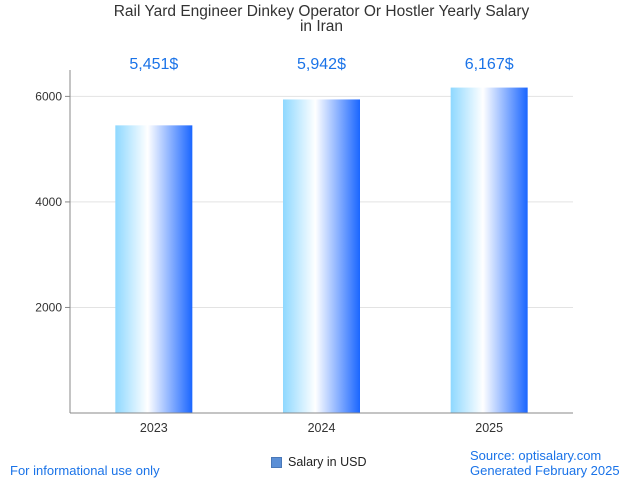  What do you see at coordinates (489, 250) in the screenshot?
I see `bar-2025` at bounding box center [489, 250].